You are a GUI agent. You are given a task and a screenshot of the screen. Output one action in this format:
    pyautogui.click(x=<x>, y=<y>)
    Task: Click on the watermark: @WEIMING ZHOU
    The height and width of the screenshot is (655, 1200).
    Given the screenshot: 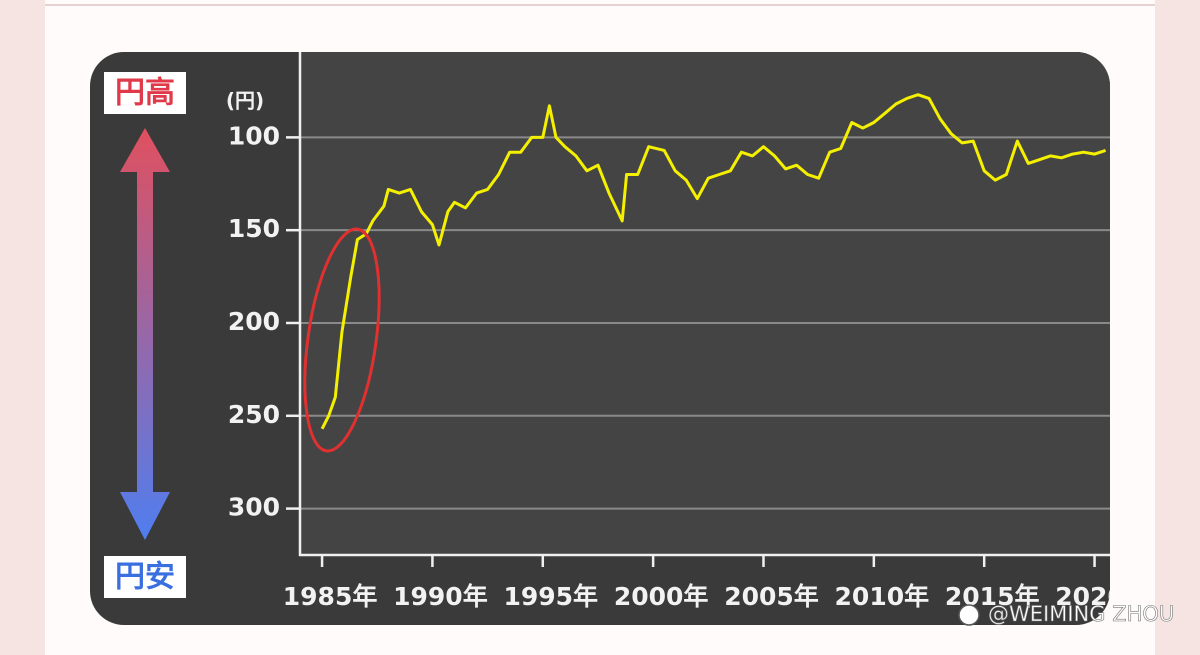 What is the action you would take?
    pyautogui.click(x=1081, y=614)
    